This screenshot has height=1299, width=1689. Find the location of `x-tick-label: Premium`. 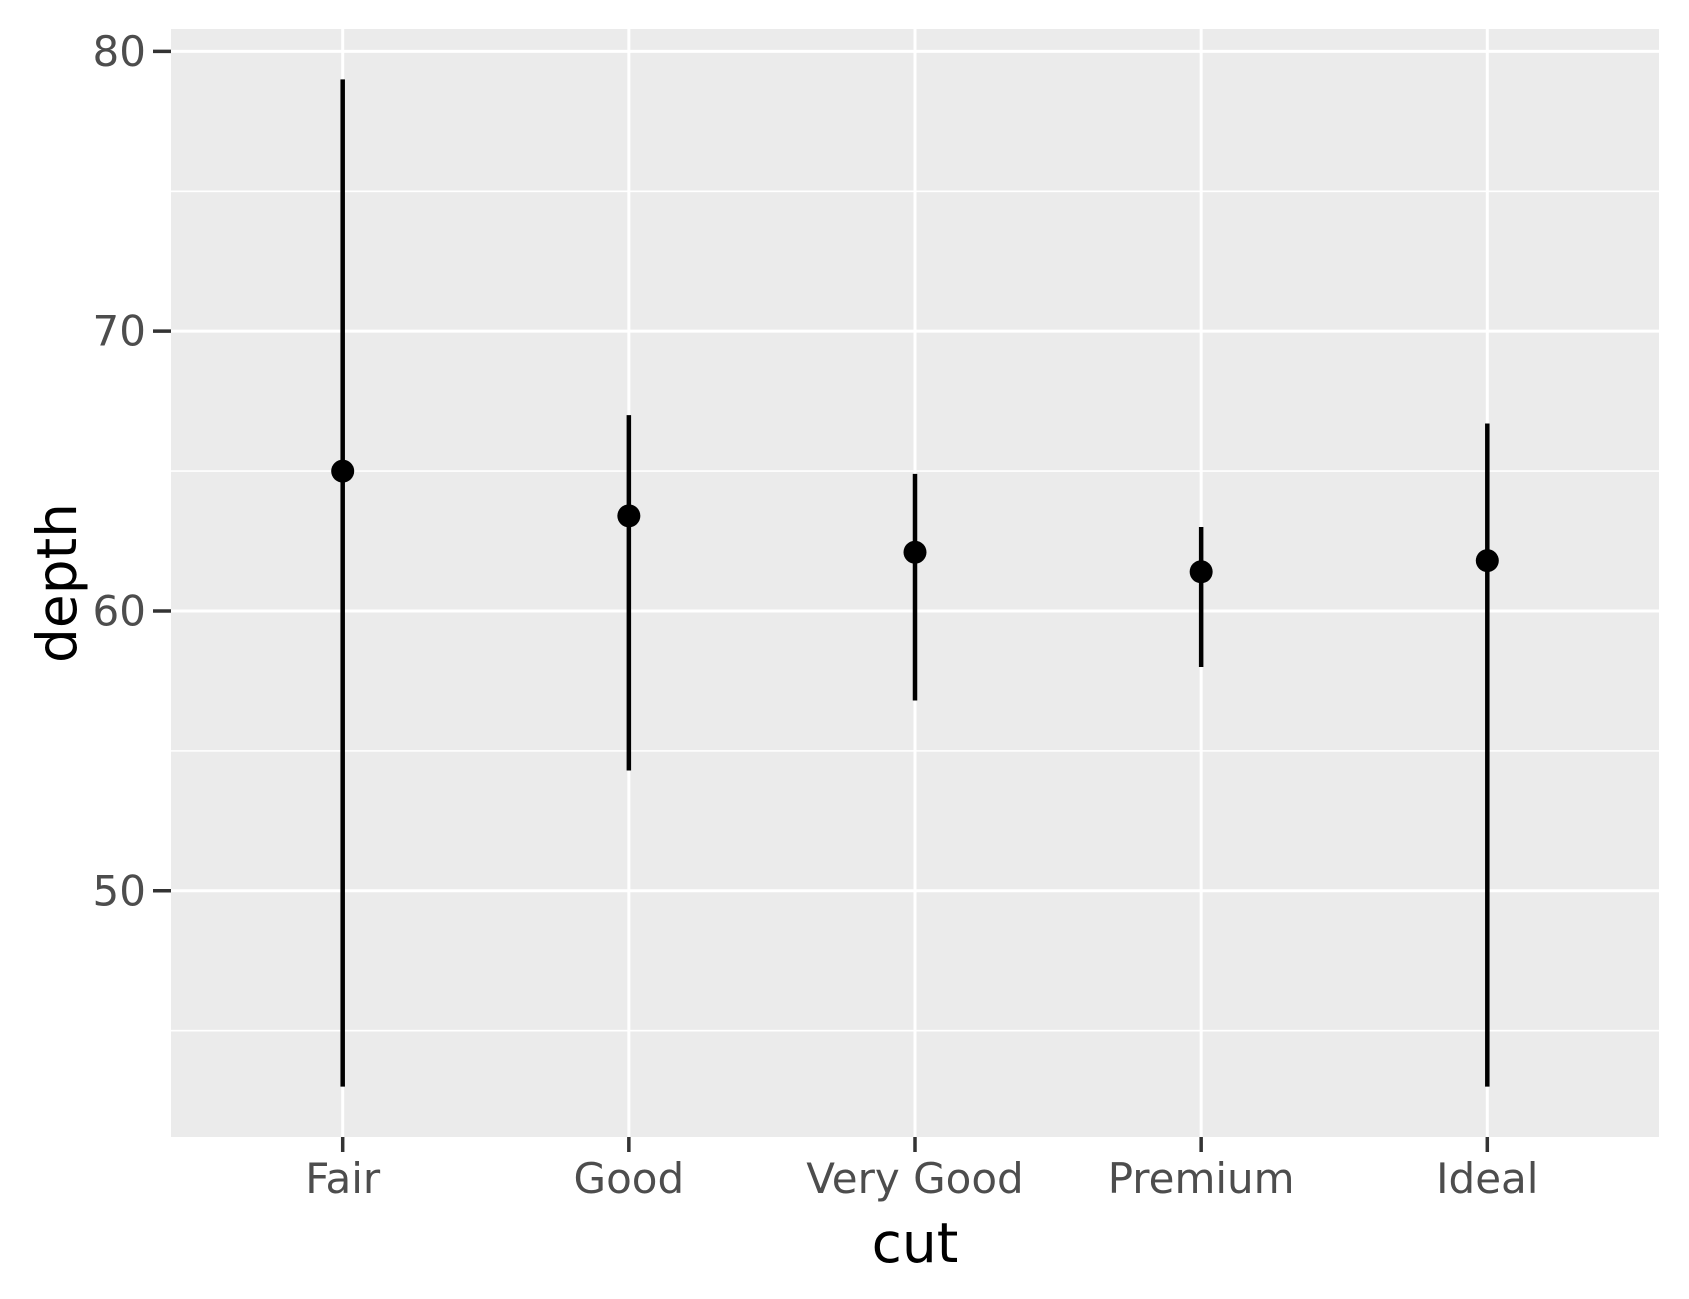

x-tick-label: Premium is located at coordinates (1201, 1178).